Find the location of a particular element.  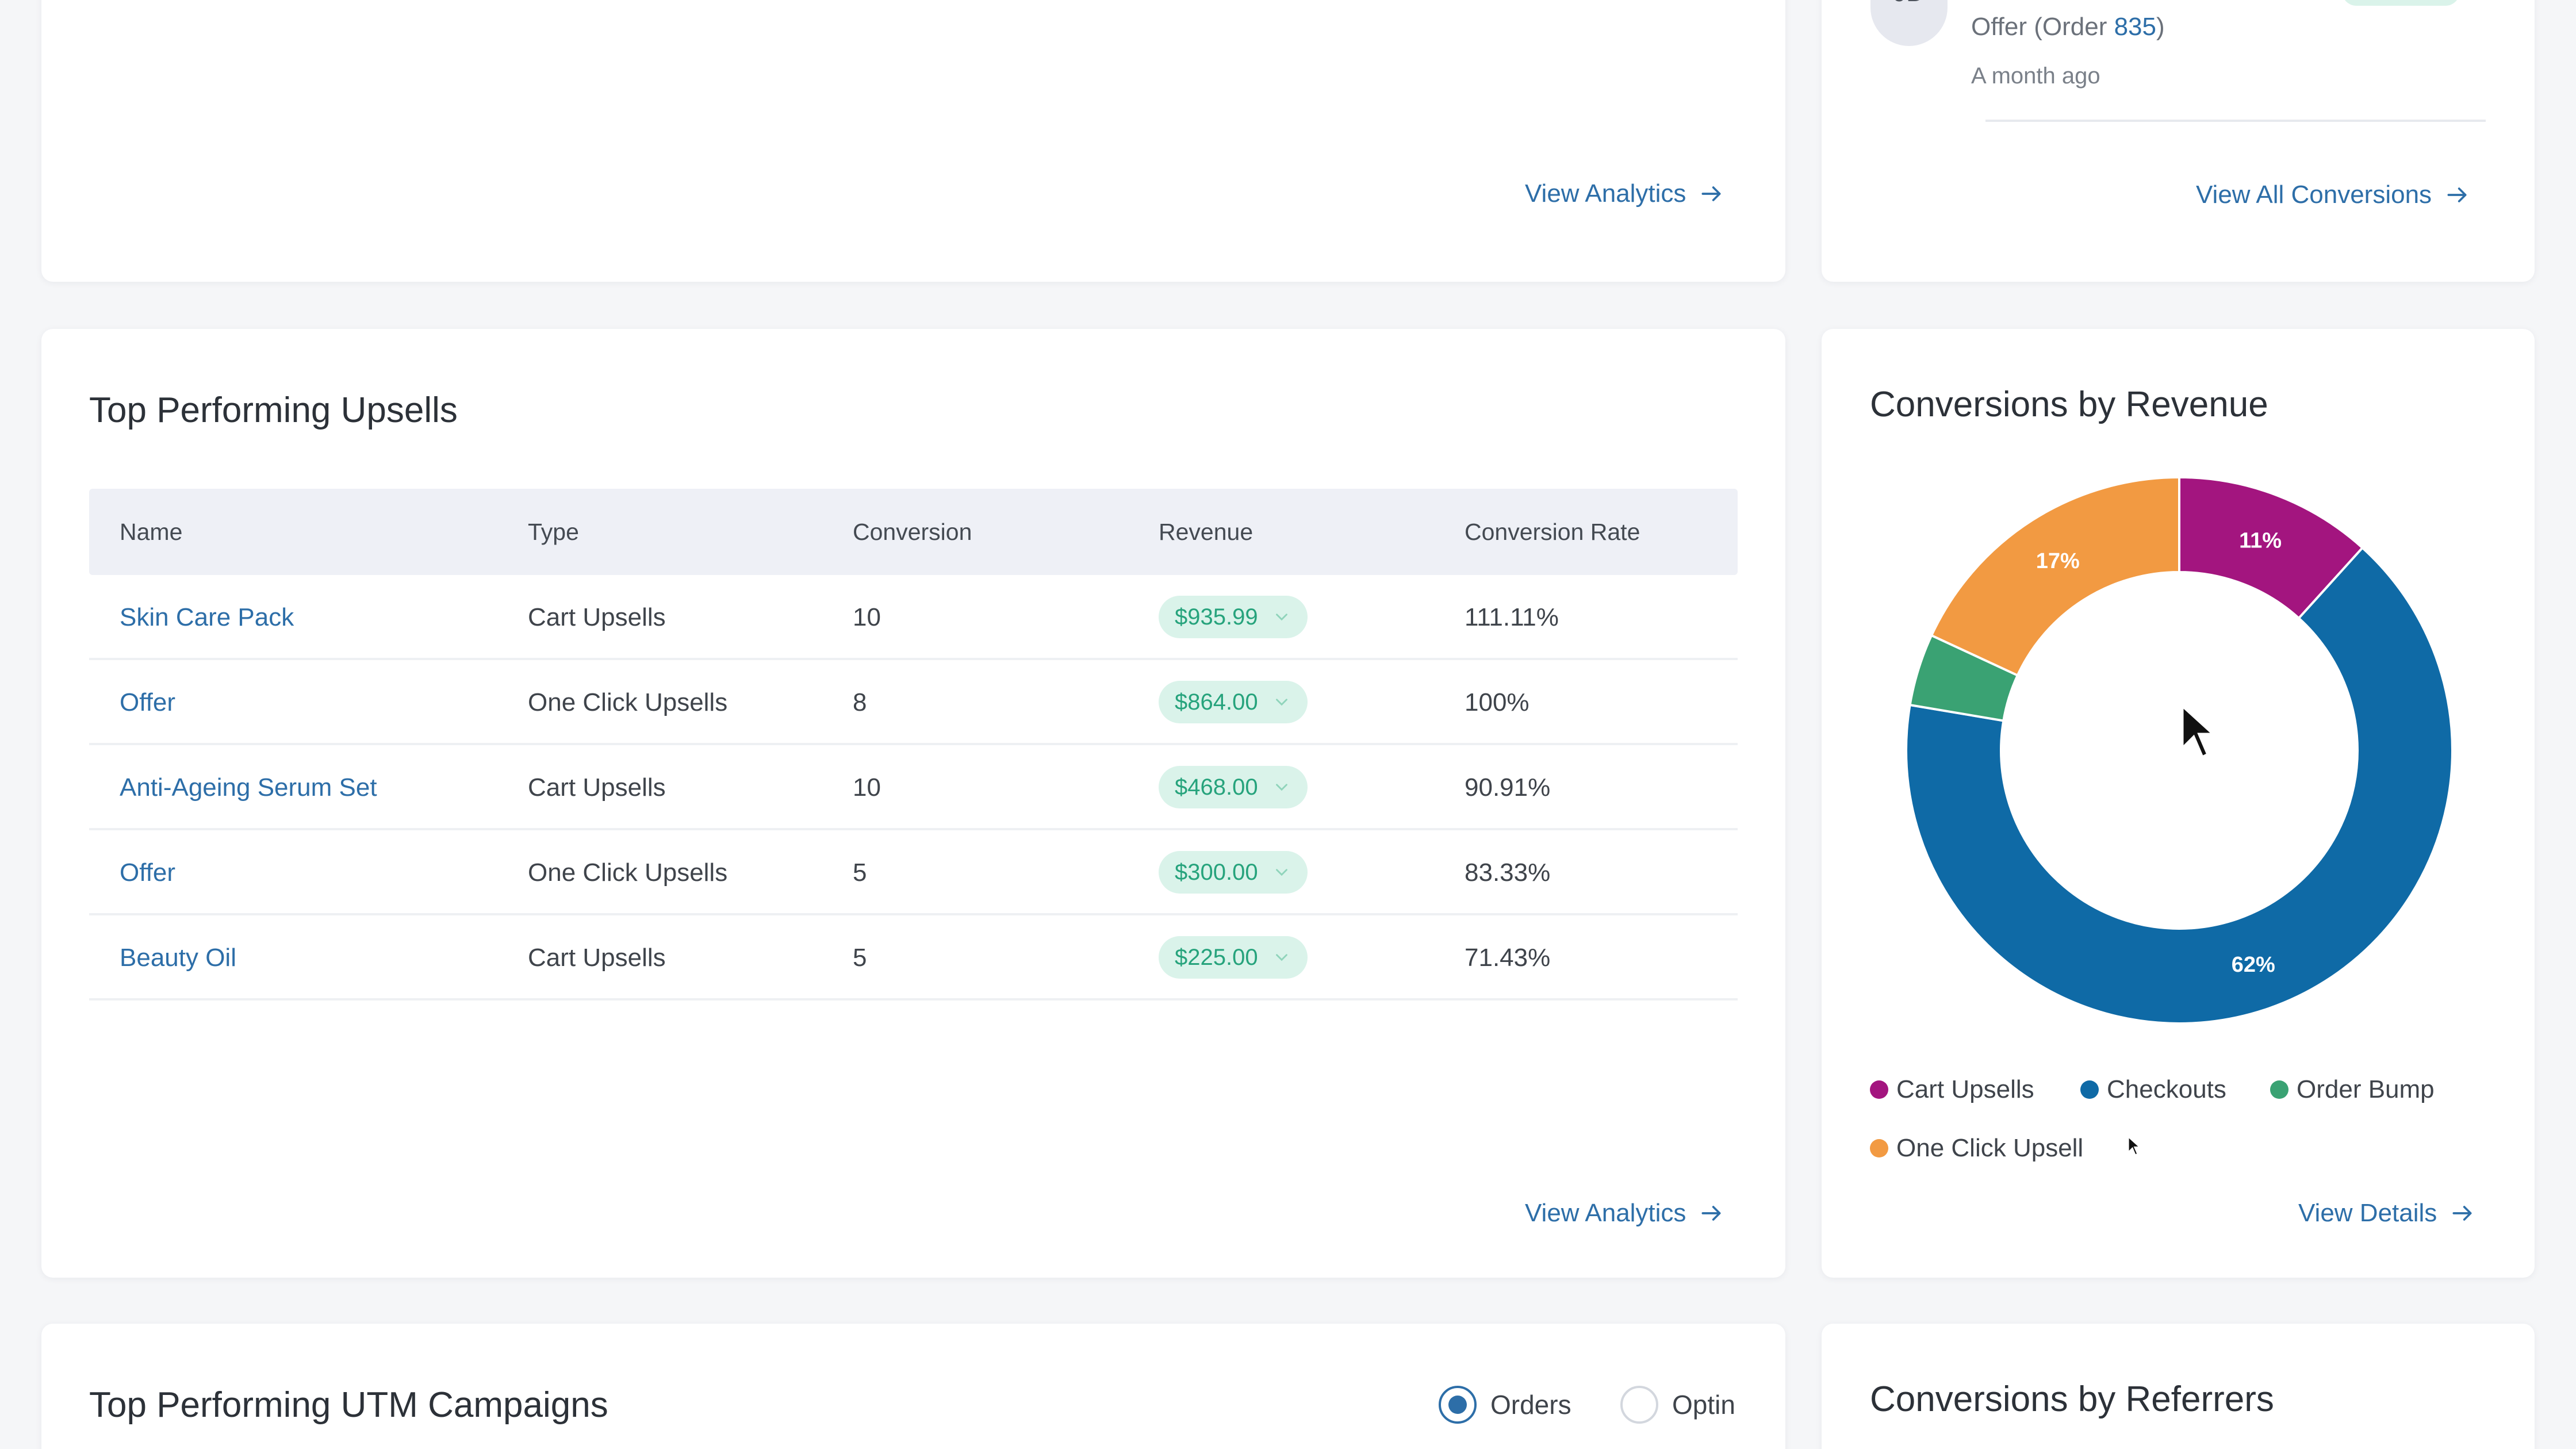

legend-label: One Click Upsell is located at coordinates (1990, 1148).